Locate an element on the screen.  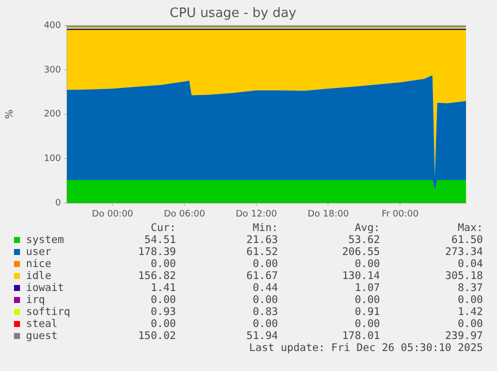
text: 0.04 is located at coordinates (470, 264).